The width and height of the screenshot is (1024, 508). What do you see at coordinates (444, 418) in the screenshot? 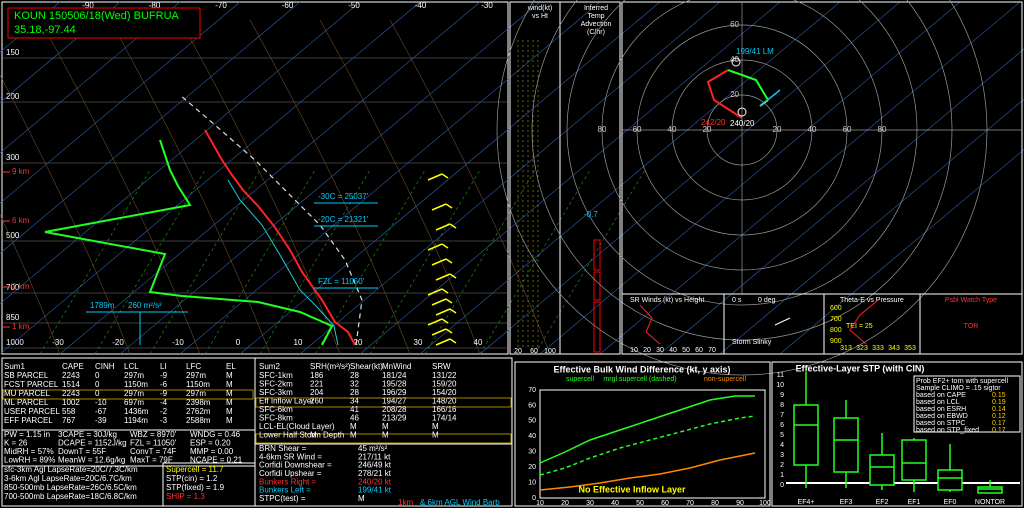
I see `table-cell: 174/14` at bounding box center [444, 418].